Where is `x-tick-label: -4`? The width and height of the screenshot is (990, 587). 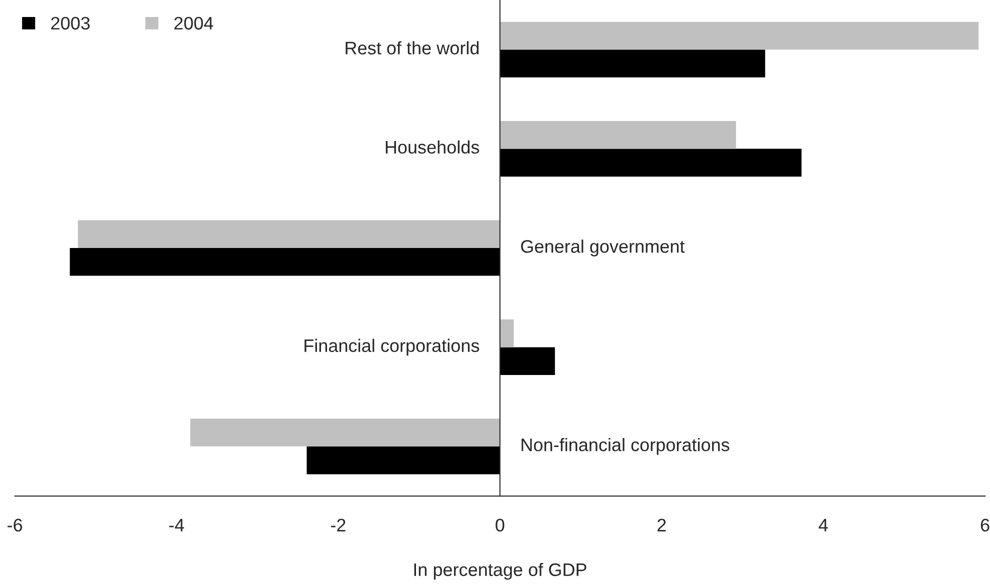 x-tick-label: -4 is located at coordinates (176, 525).